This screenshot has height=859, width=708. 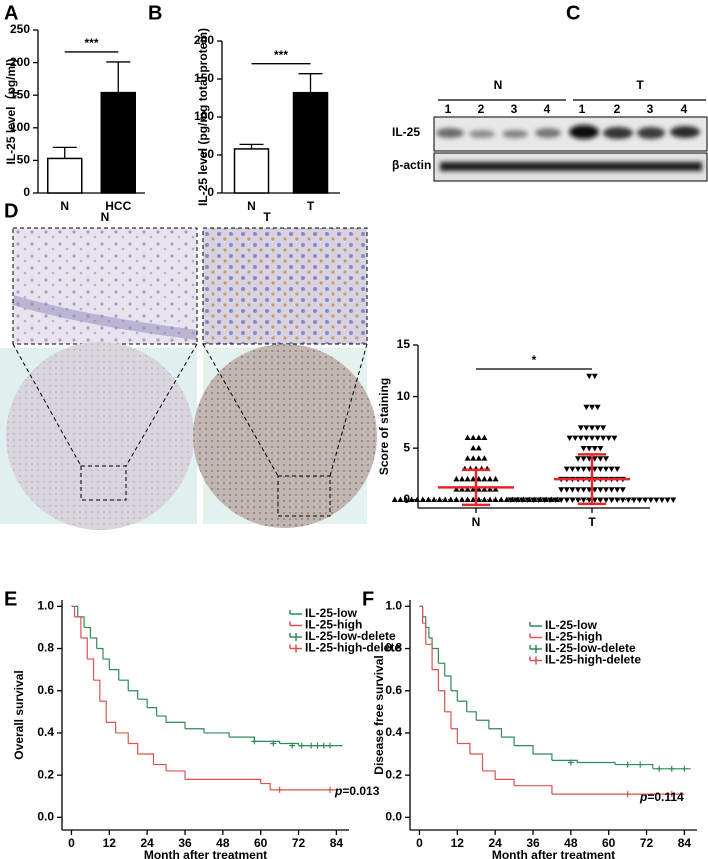 What do you see at coordinates (338, 791) in the screenshot?
I see `p-symbol: p` at bounding box center [338, 791].